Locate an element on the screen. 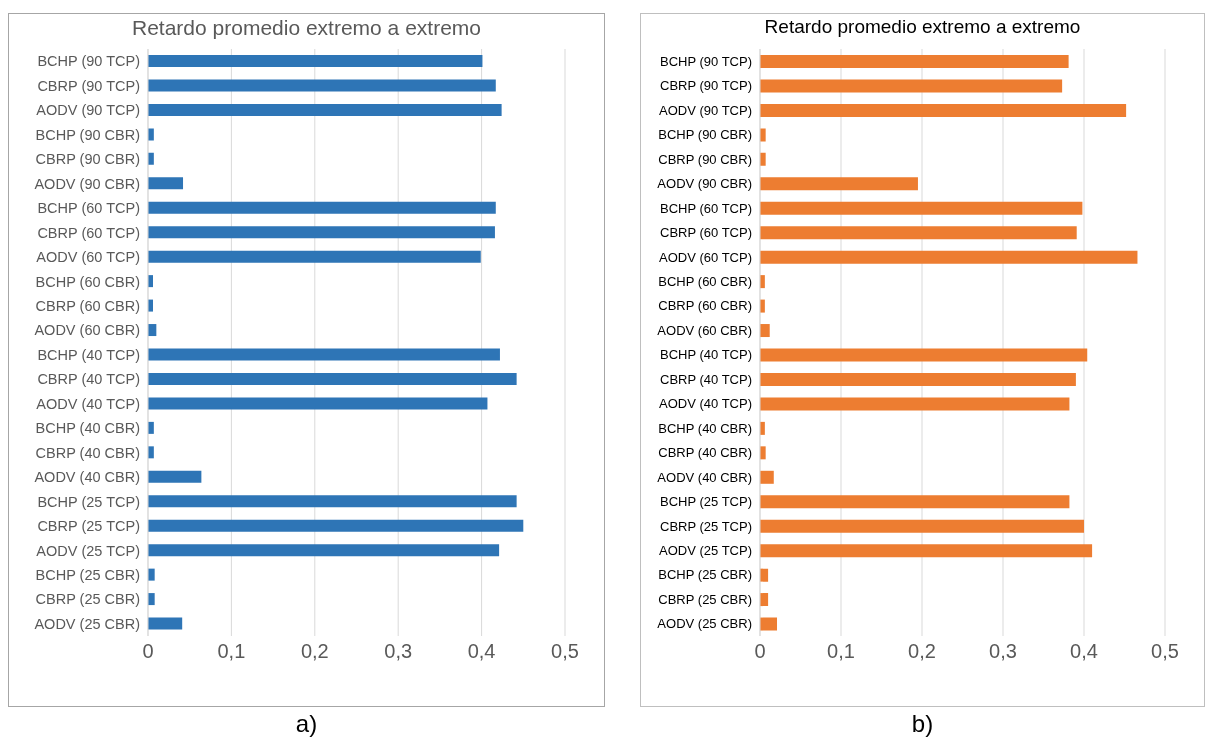 This screenshot has height=738, width=1205. text: b) is located at coordinates (922, 724).